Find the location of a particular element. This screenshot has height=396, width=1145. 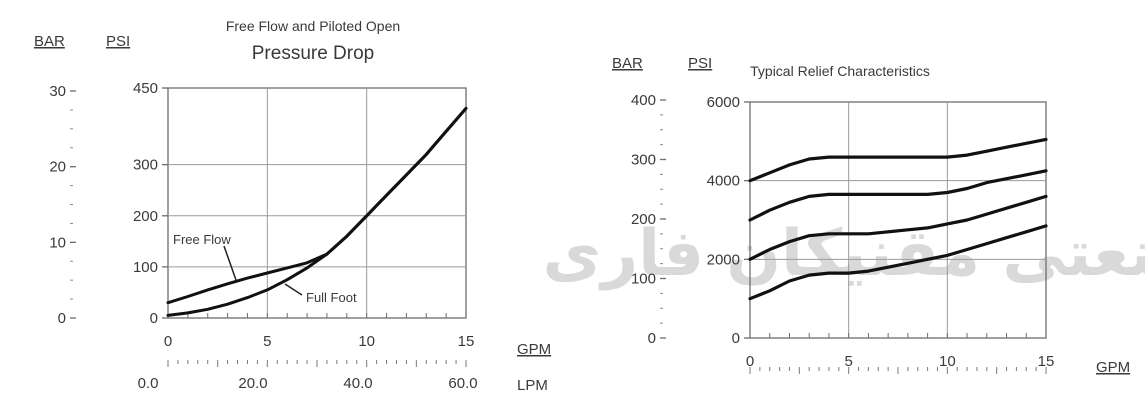

chart-2-x-tick-label: 10 is located at coordinates (947, 361).